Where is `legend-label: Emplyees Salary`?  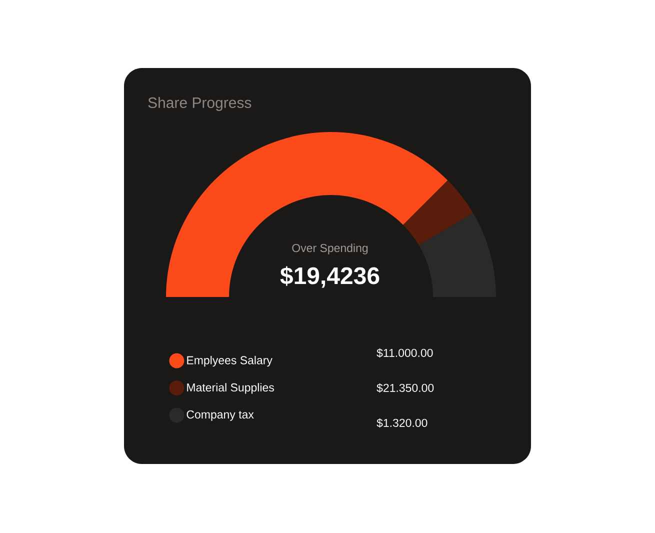
legend-label: Emplyees Salary is located at coordinates (229, 361).